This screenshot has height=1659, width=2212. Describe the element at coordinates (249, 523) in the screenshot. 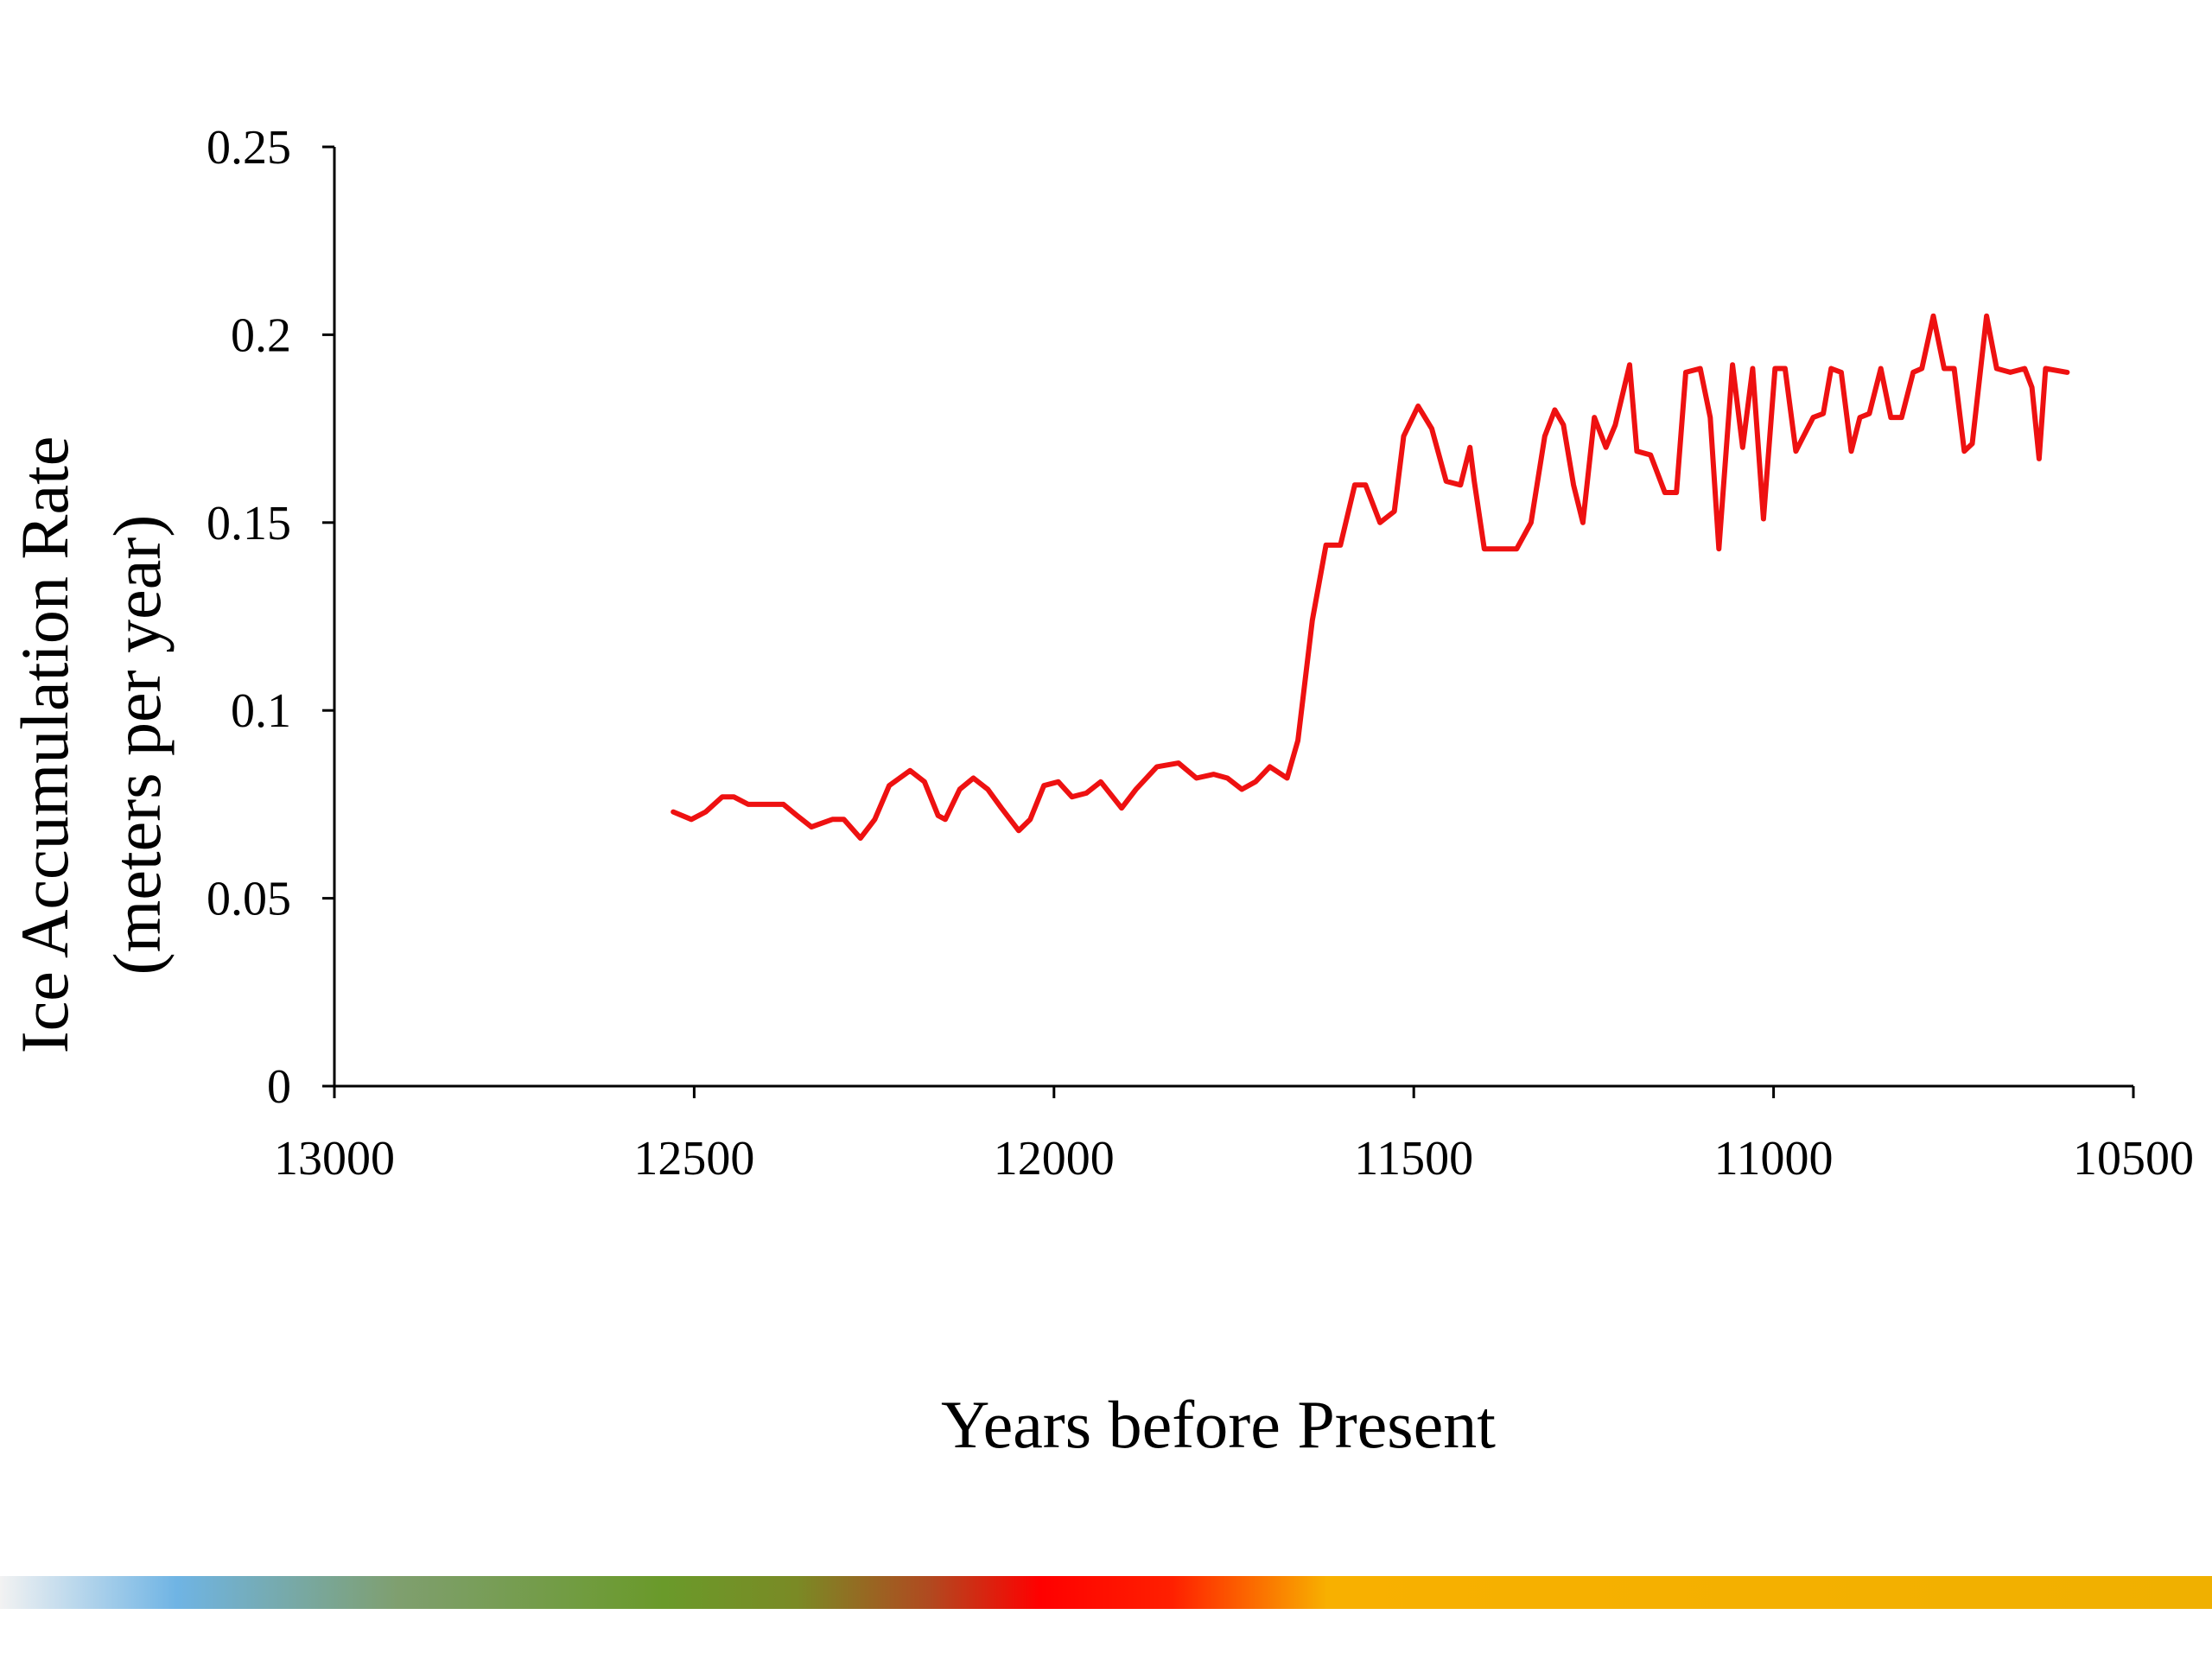

I see `y-tick-label: 0.15` at that location.